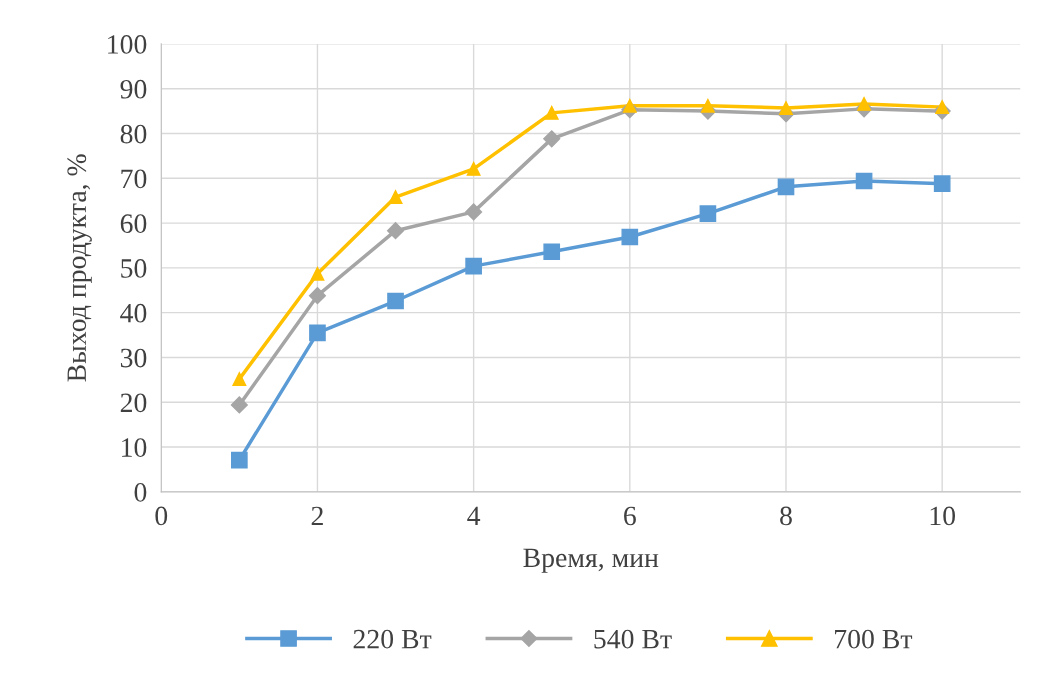 This screenshot has width=1054, height=686. What do you see at coordinates (133, 358) in the screenshot?
I see `y-tick-label: 30` at bounding box center [133, 358].